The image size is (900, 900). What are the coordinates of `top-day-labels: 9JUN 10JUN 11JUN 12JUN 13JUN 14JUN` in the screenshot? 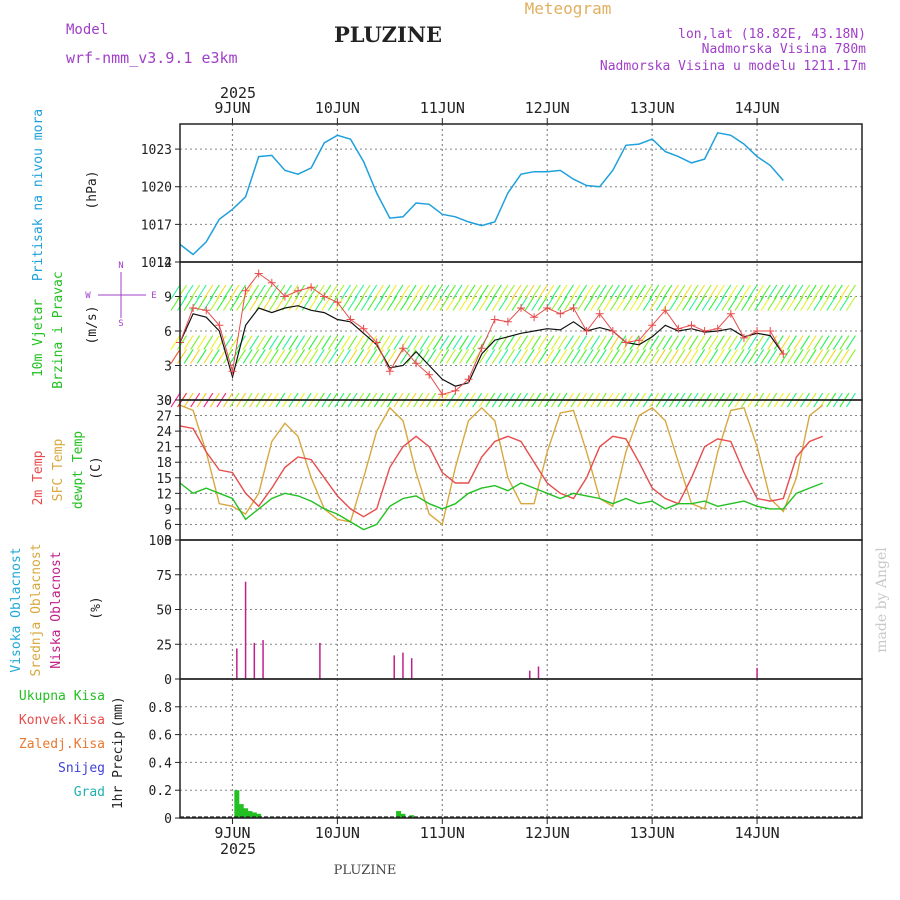 It's located at (497, 111).